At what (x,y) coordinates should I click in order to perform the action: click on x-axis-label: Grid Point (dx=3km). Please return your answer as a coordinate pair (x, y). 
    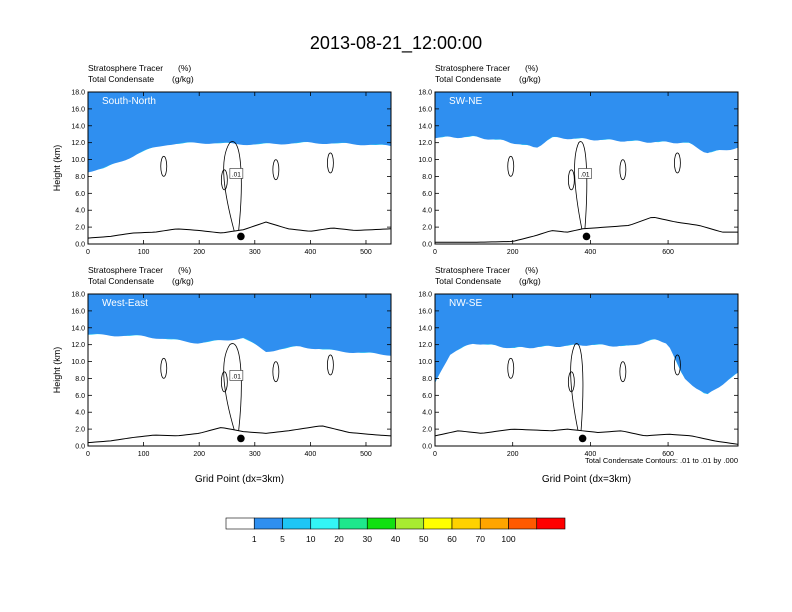
    Looking at the image, I should click on (586, 479).